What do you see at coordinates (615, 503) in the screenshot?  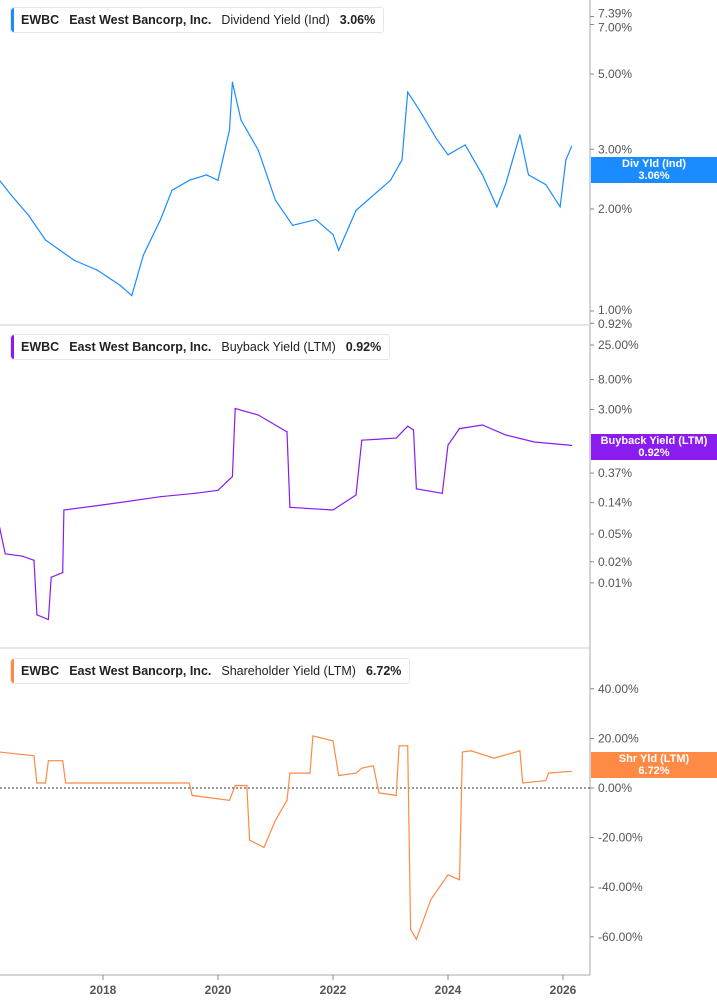 I see `y-tick-label: 0.14%` at bounding box center [615, 503].